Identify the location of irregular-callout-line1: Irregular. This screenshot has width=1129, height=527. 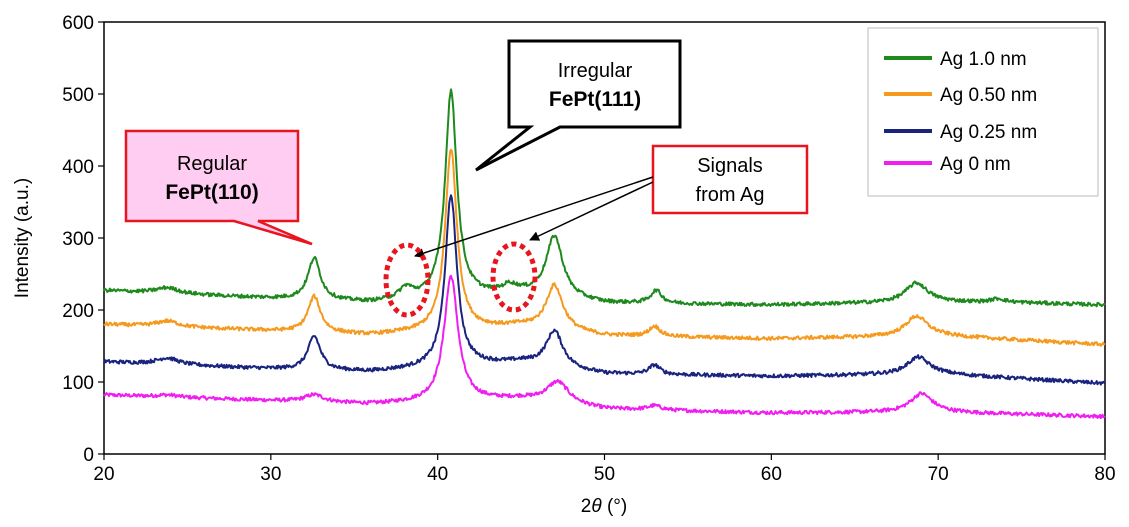
(595, 71).